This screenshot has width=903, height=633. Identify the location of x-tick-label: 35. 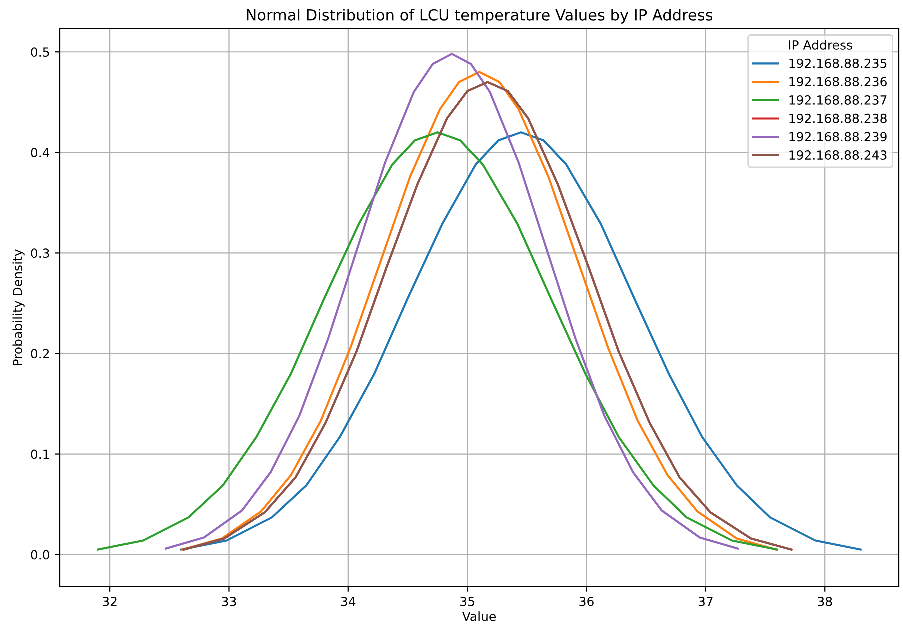
(467, 601).